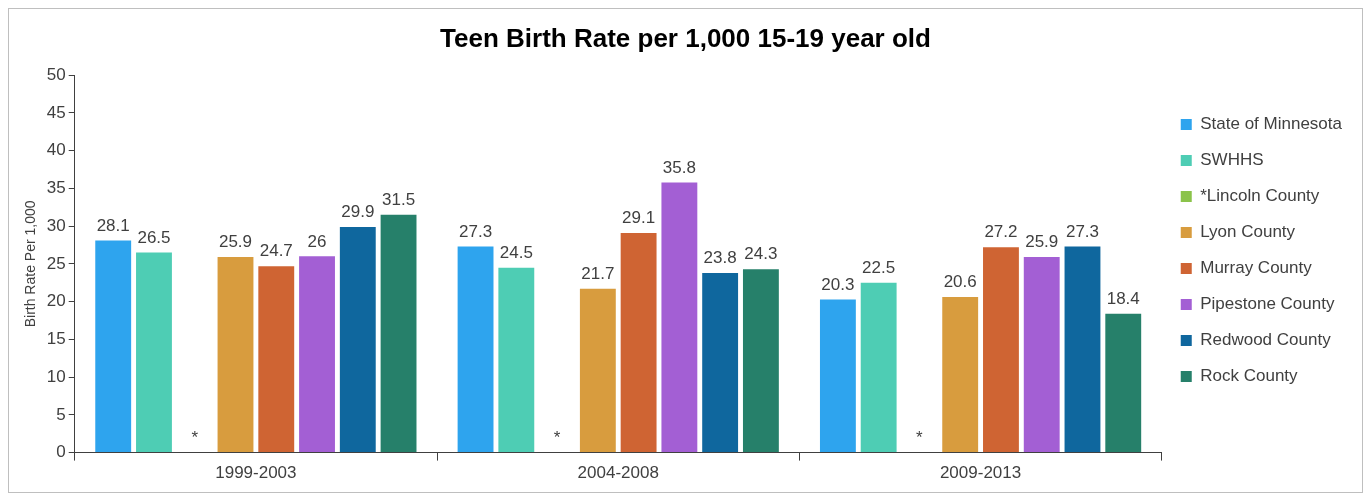 This screenshot has width=1371, height=501. Describe the element at coordinates (1256, 268) in the screenshot. I see `legend-label: Murray County` at that location.